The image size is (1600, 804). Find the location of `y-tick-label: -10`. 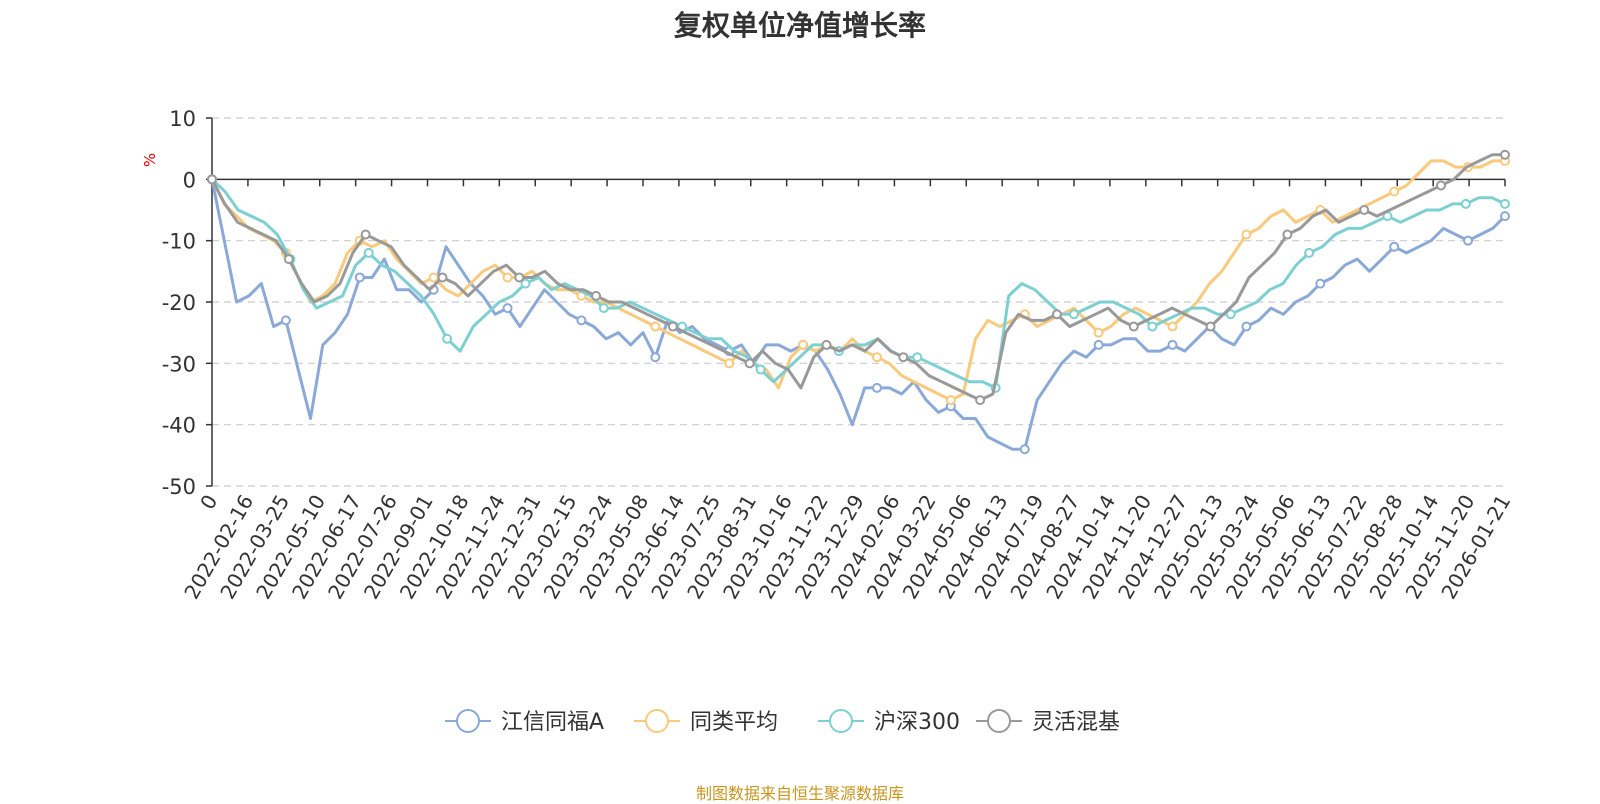

y-tick-label: -10 is located at coordinates (179, 242).